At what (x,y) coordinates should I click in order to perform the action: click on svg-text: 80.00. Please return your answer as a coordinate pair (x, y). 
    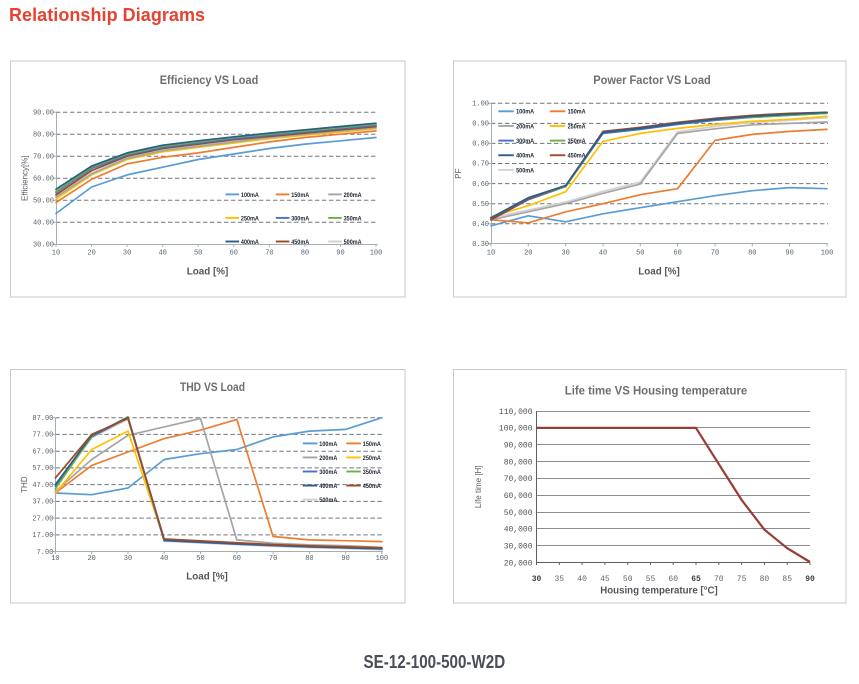
    Looking at the image, I should click on (43, 135).